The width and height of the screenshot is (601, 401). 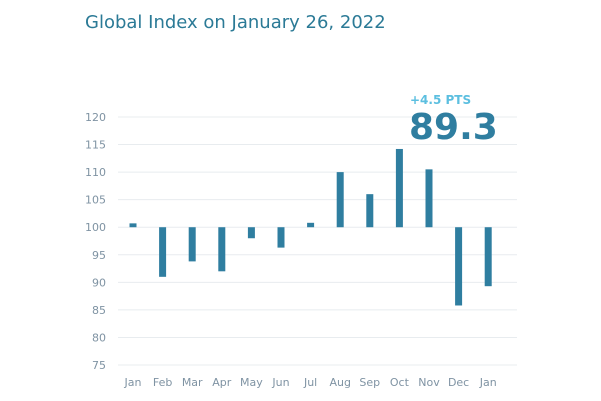 What do you see at coordinates (222, 382) in the screenshot?
I see `x-tick-label: Apr` at bounding box center [222, 382].